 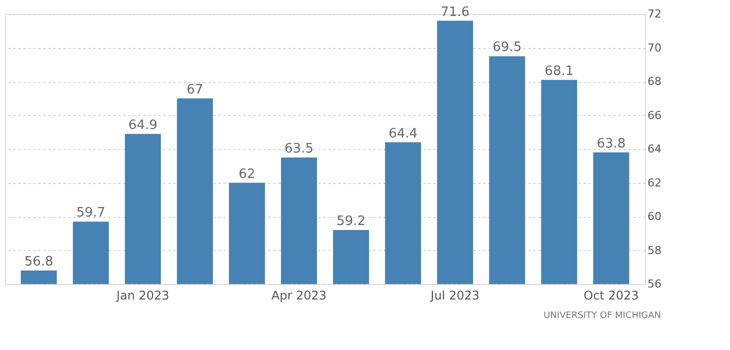 I want to click on data-label: 62, so click(x=247, y=174).